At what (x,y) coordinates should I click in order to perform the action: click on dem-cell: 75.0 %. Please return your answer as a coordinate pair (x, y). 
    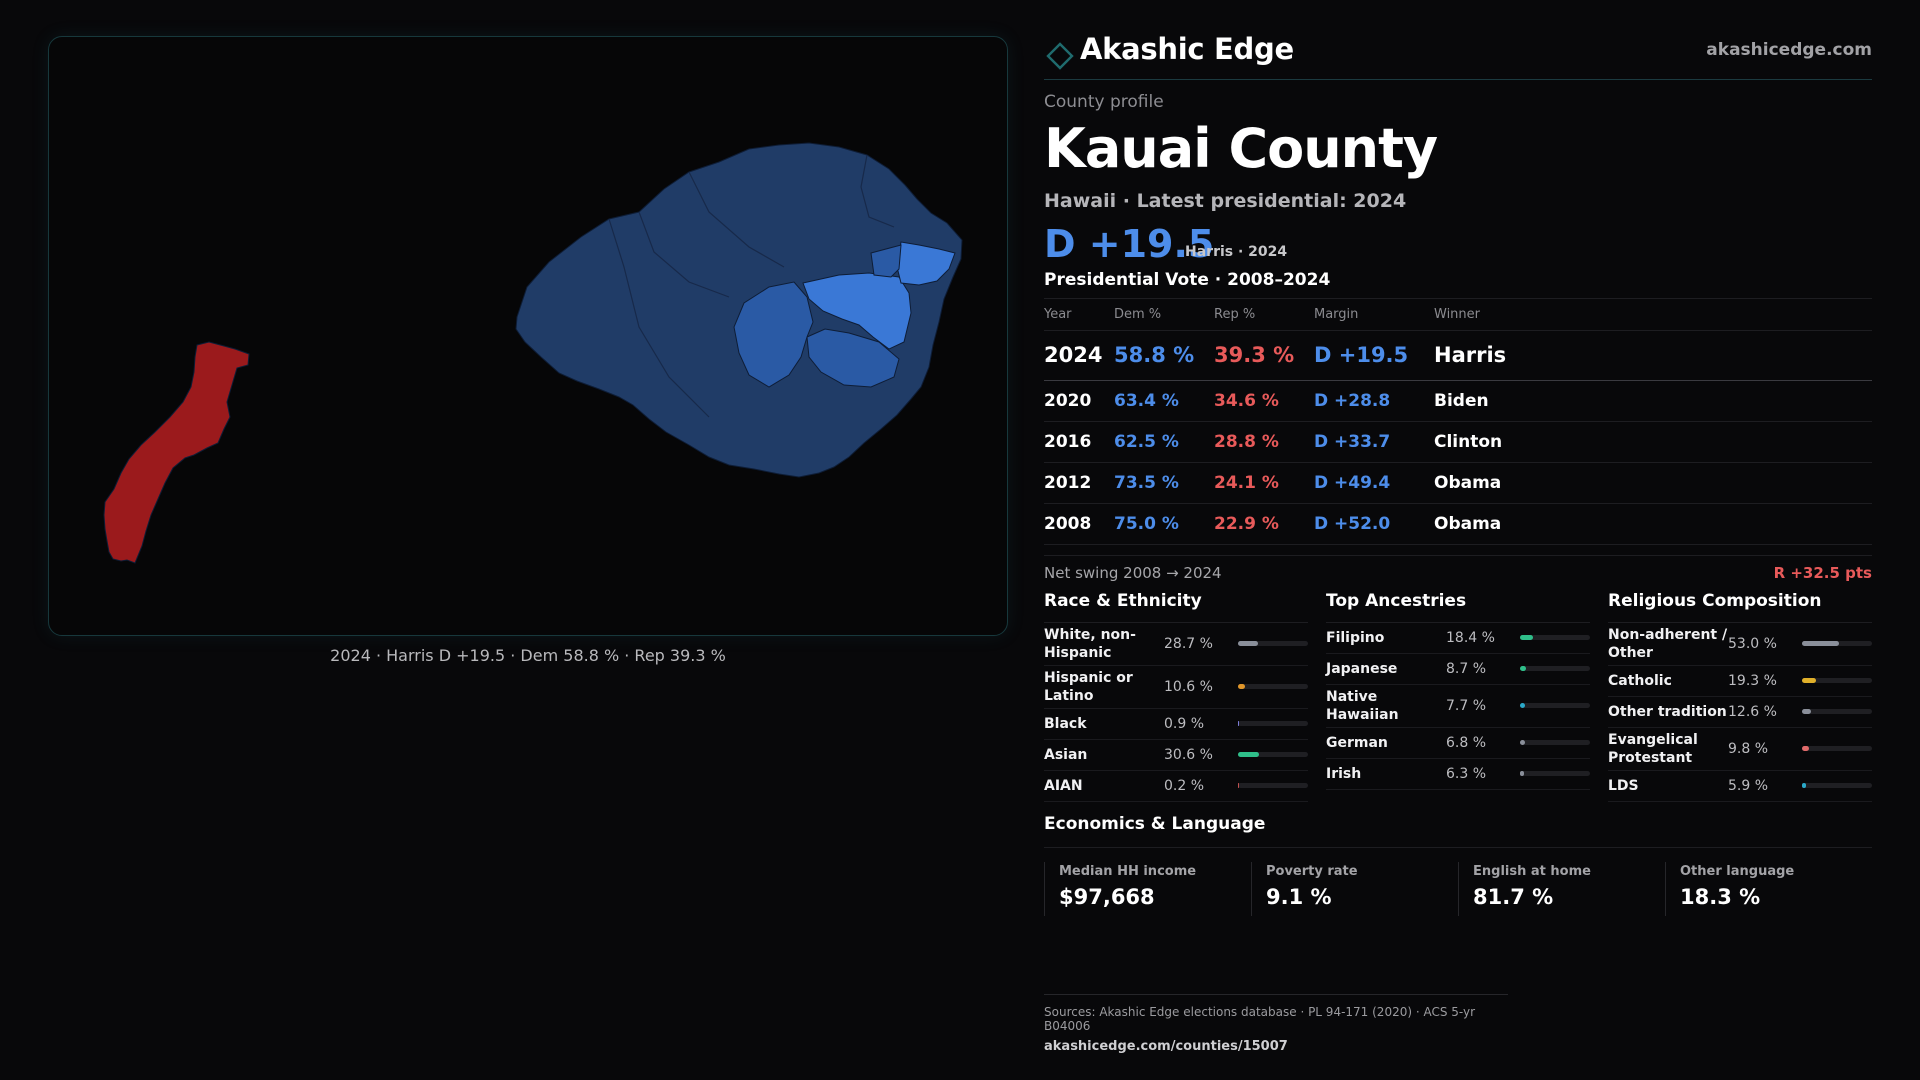
    Looking at the image, I should click on (1164, 524).